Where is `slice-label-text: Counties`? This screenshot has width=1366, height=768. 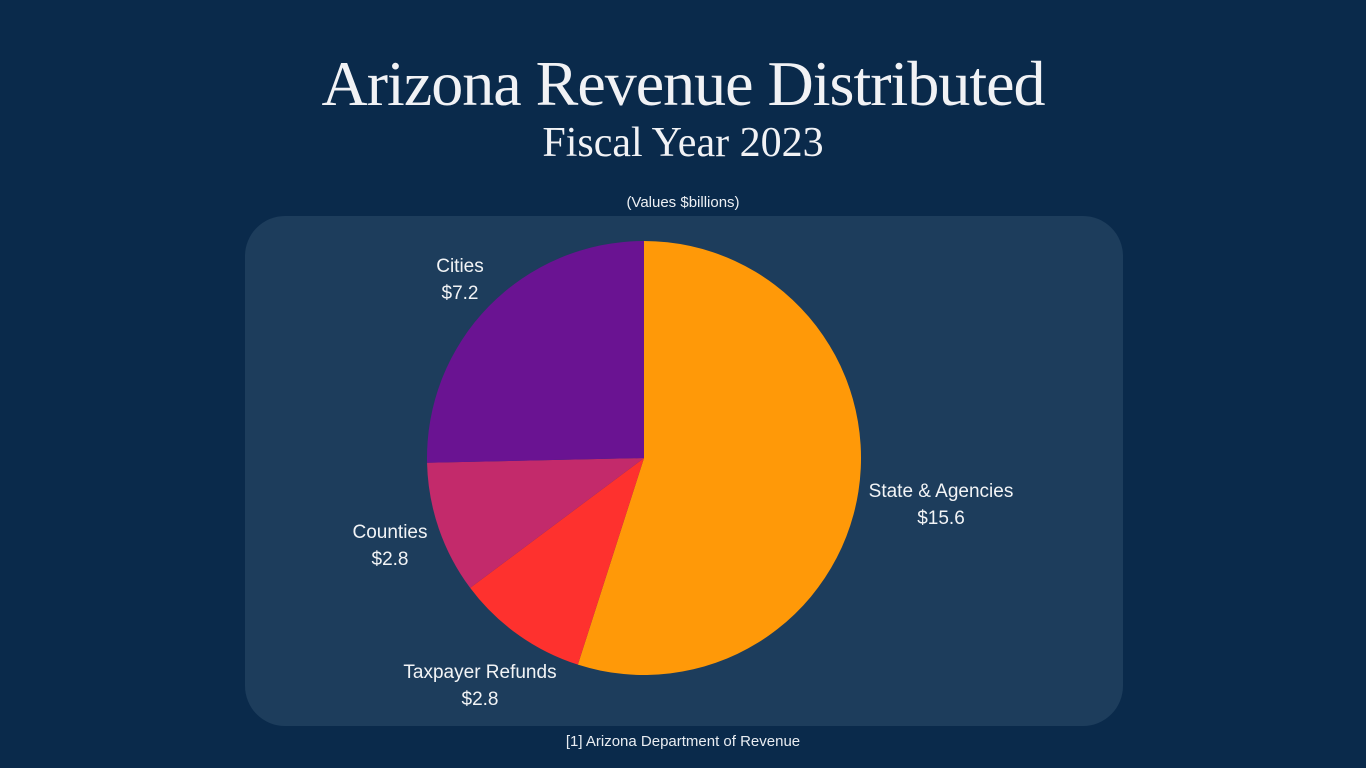
slice-label-text: Counties is located at coordinates (390, 532).